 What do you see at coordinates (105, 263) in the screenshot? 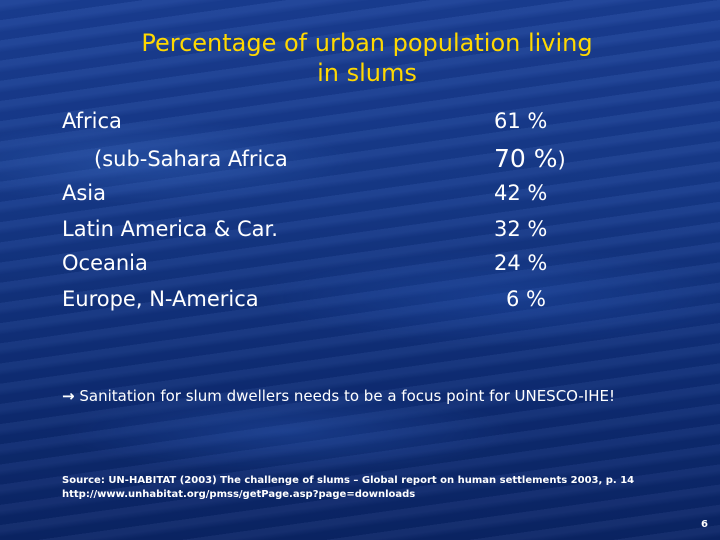
I see `region-label: Oceania` at bounding box center [105, 263].